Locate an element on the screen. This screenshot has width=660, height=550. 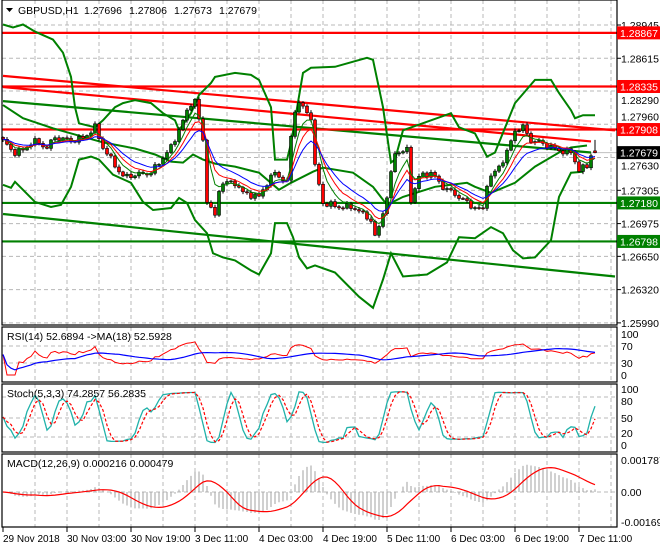
y-tick-label: 1.26975 is located at coordinates (640, 225).